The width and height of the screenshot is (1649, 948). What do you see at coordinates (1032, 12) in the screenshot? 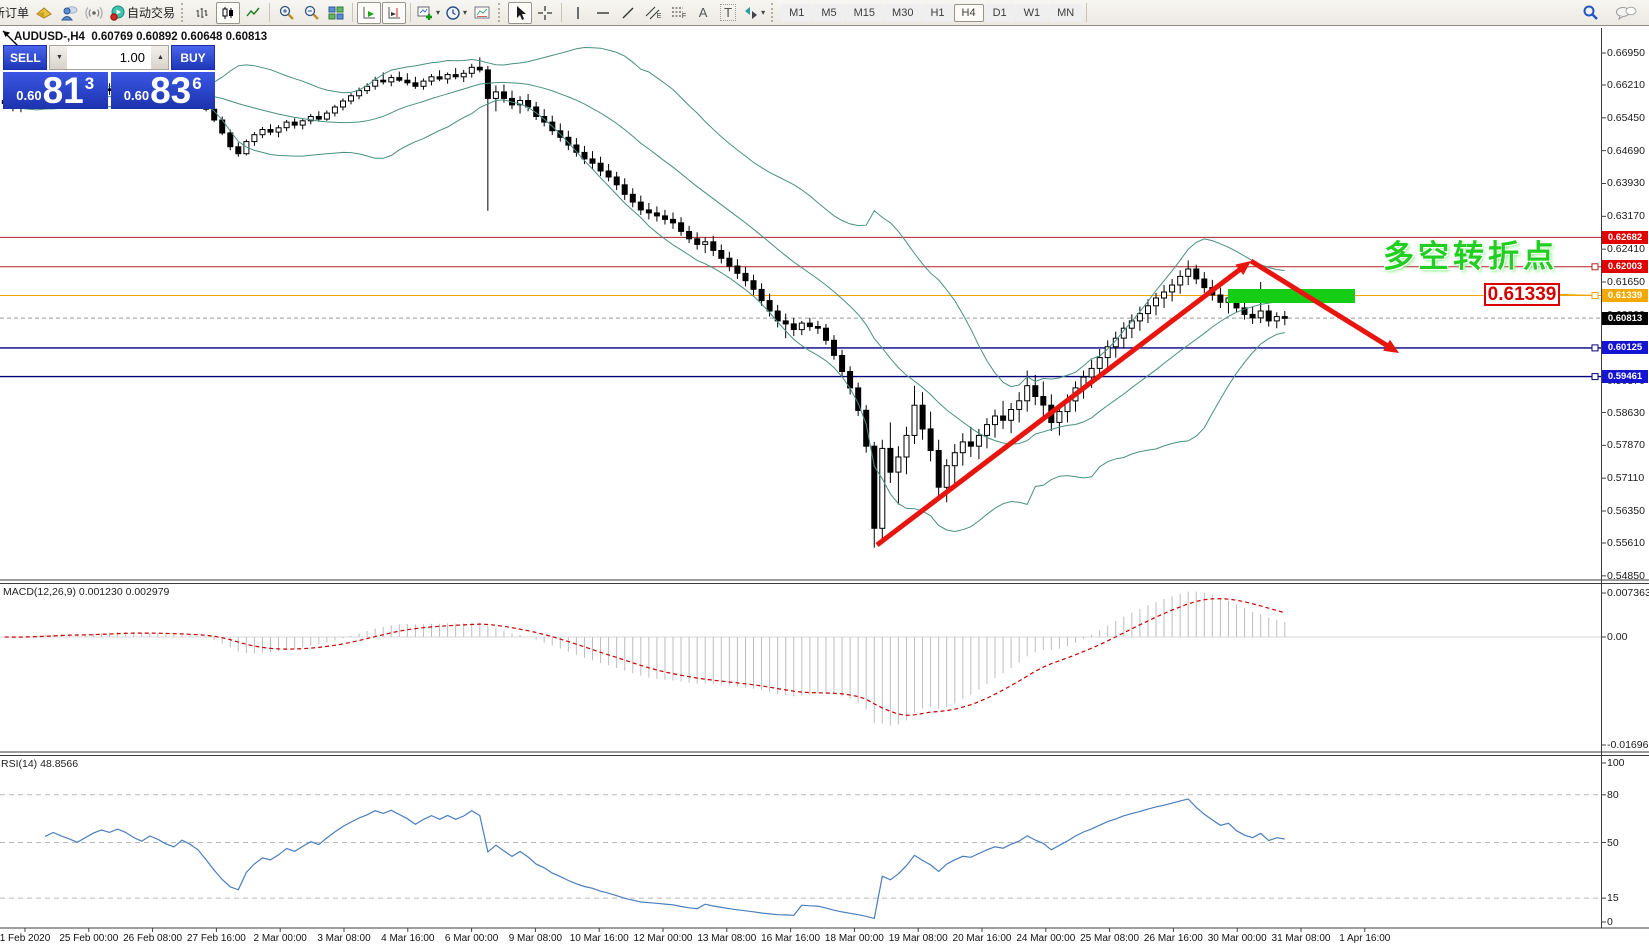
I see `timeframe-w1-button: W1` at bounding box center [1032, 12].